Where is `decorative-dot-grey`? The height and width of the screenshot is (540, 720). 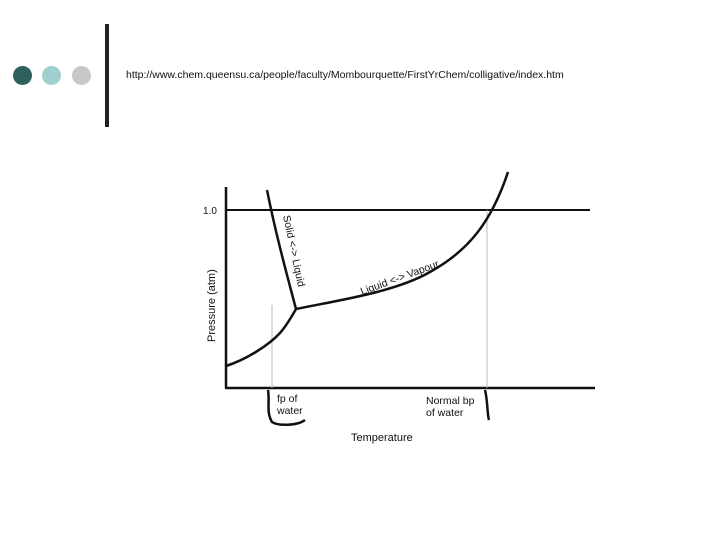 decorative-dot-grey is located at coordinates (81, 75).